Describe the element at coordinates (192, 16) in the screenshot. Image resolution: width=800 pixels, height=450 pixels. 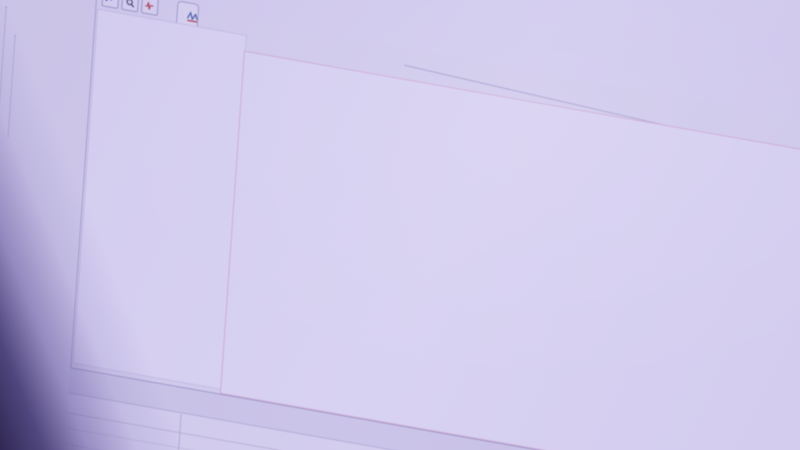
I see `contour-analysis-tab-icon` at that location.